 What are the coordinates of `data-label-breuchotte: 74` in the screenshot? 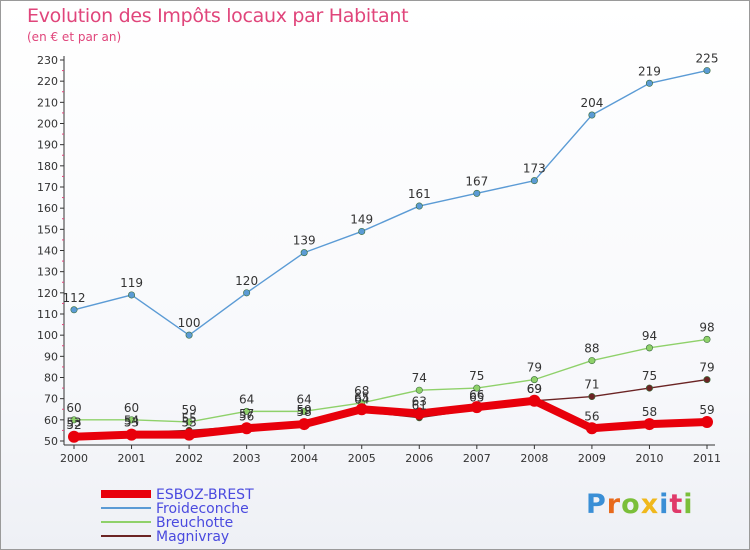 It's located at (419, 378).